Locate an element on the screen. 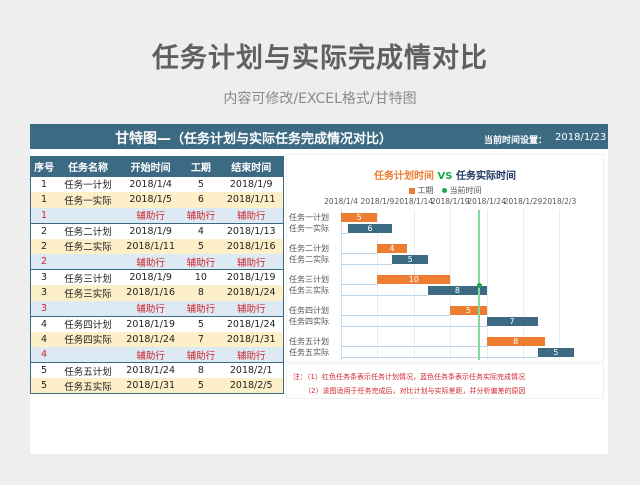 This screenshot has width=640, height=485. category-label: 任务三计划 is located at coordinates (309, 279).